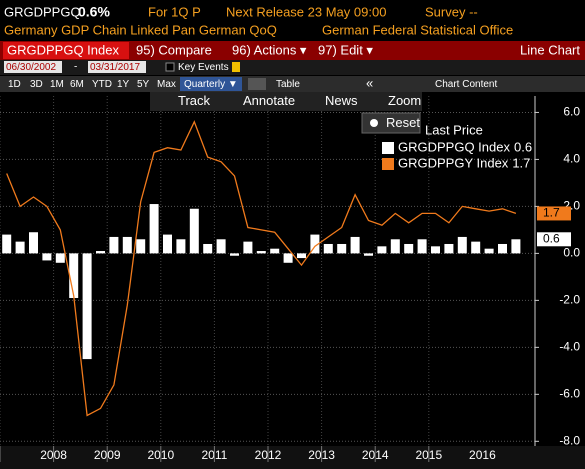  I want to click on source: German Federal Statistical Office, so click(417, 29).